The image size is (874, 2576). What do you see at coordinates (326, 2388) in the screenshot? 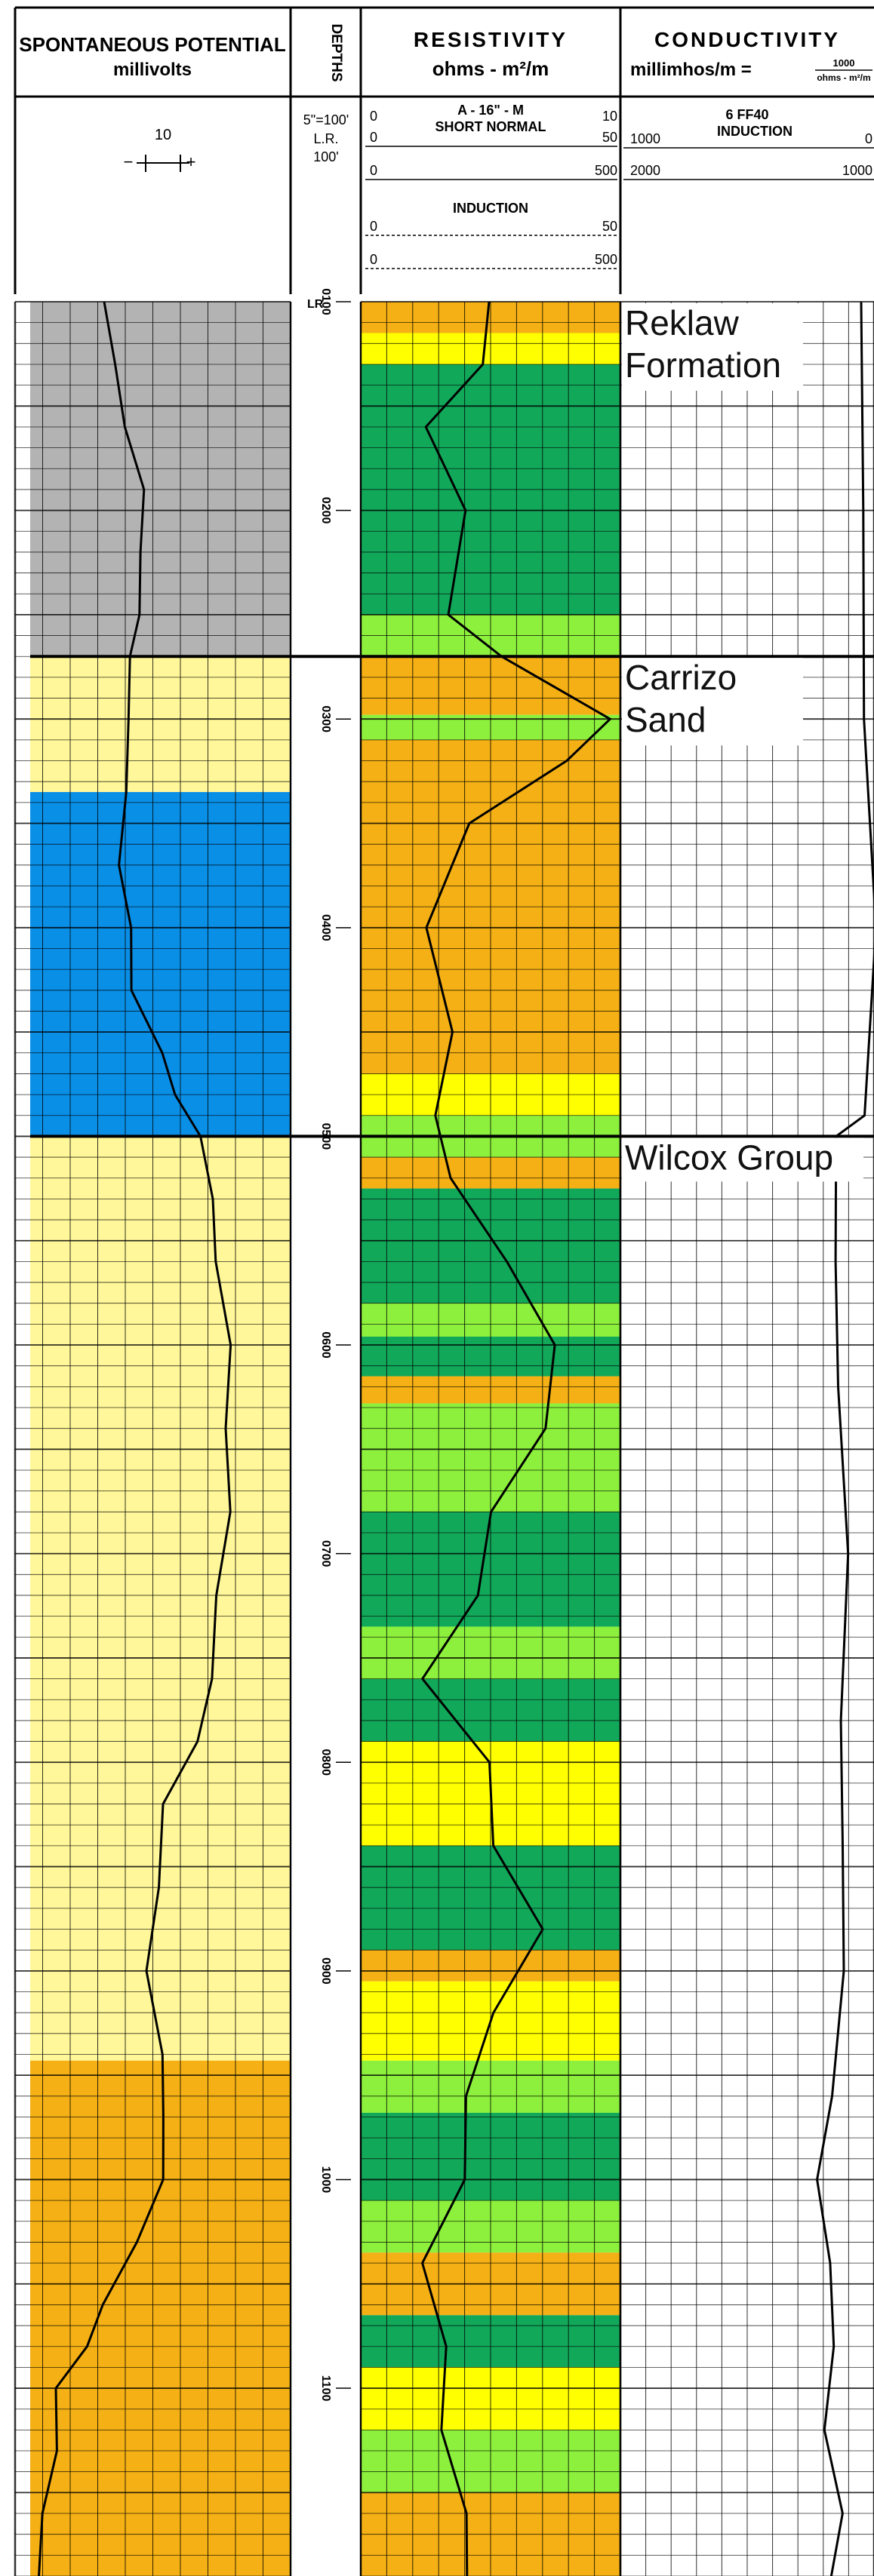
I see `depth-tick-label: 1100` at bounding box center [326, 2388].